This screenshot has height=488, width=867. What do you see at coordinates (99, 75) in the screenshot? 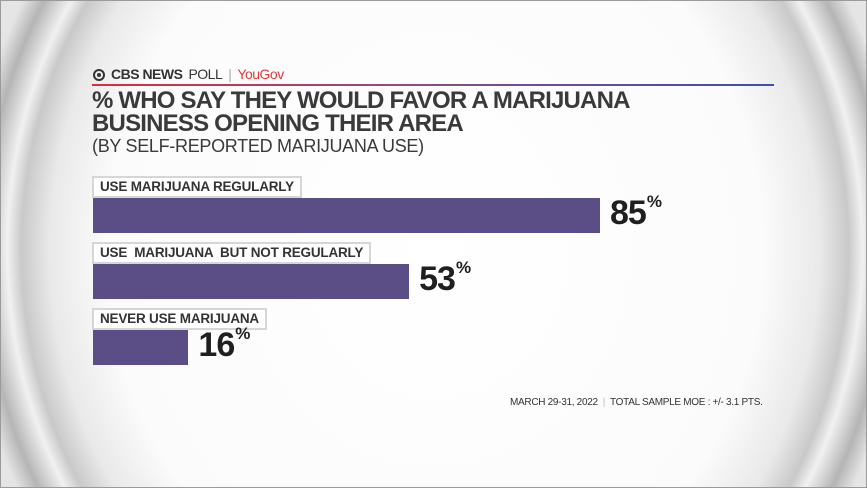
I see `cbs-eye-icon` at bounding box center [99, 75].